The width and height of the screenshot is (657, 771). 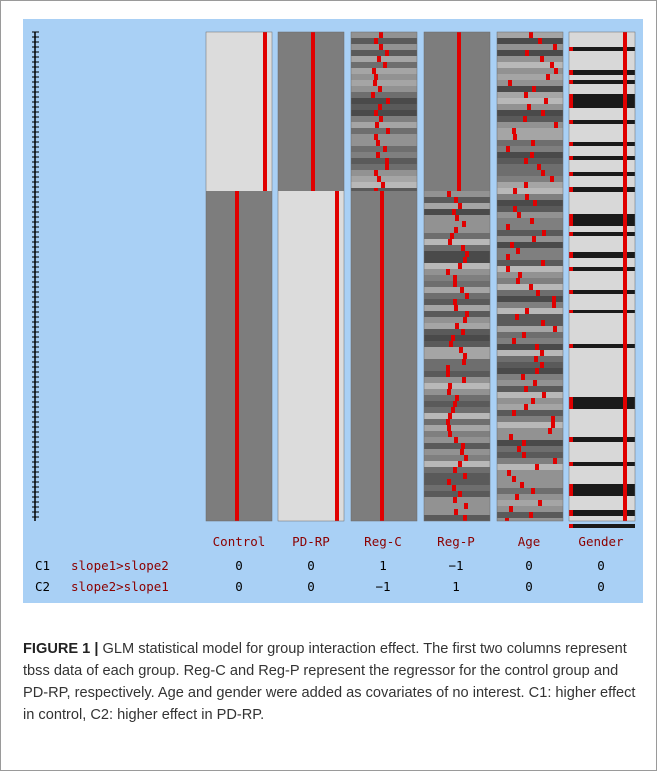 I want to click on contrast-name: slope1>slope2, so click(x=120, y=565).